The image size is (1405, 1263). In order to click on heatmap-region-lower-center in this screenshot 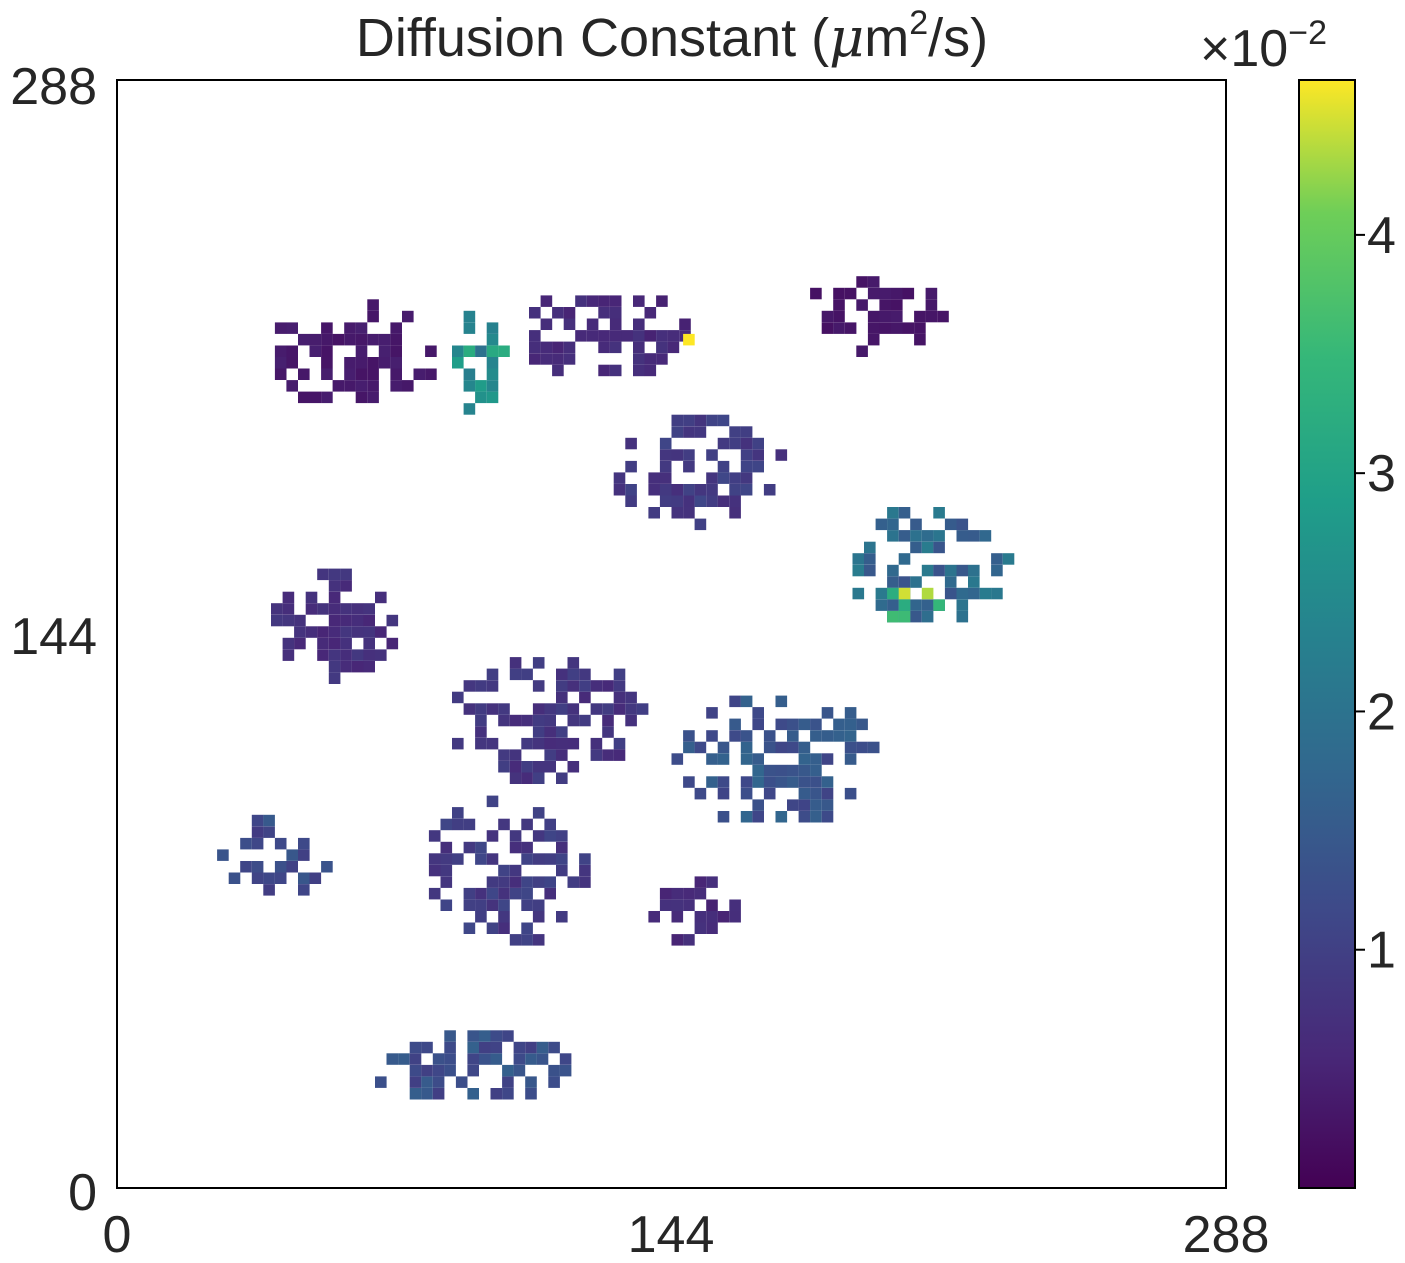, I will do `click(509, 870)`.